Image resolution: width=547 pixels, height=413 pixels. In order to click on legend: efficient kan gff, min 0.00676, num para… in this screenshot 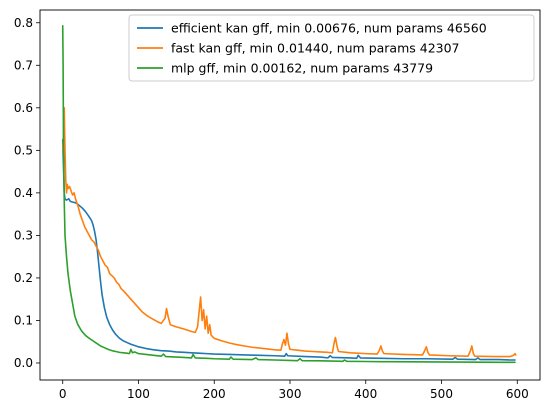, I will do `click(331, 48)`.